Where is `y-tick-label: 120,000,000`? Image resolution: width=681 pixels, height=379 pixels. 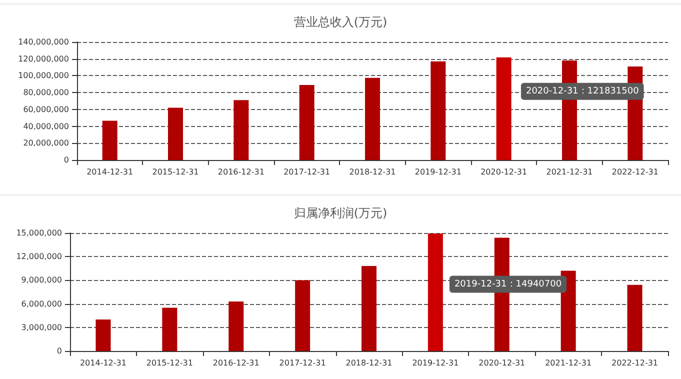
y-tick-label: 120,000,000 is located at coordinates (43, 59).